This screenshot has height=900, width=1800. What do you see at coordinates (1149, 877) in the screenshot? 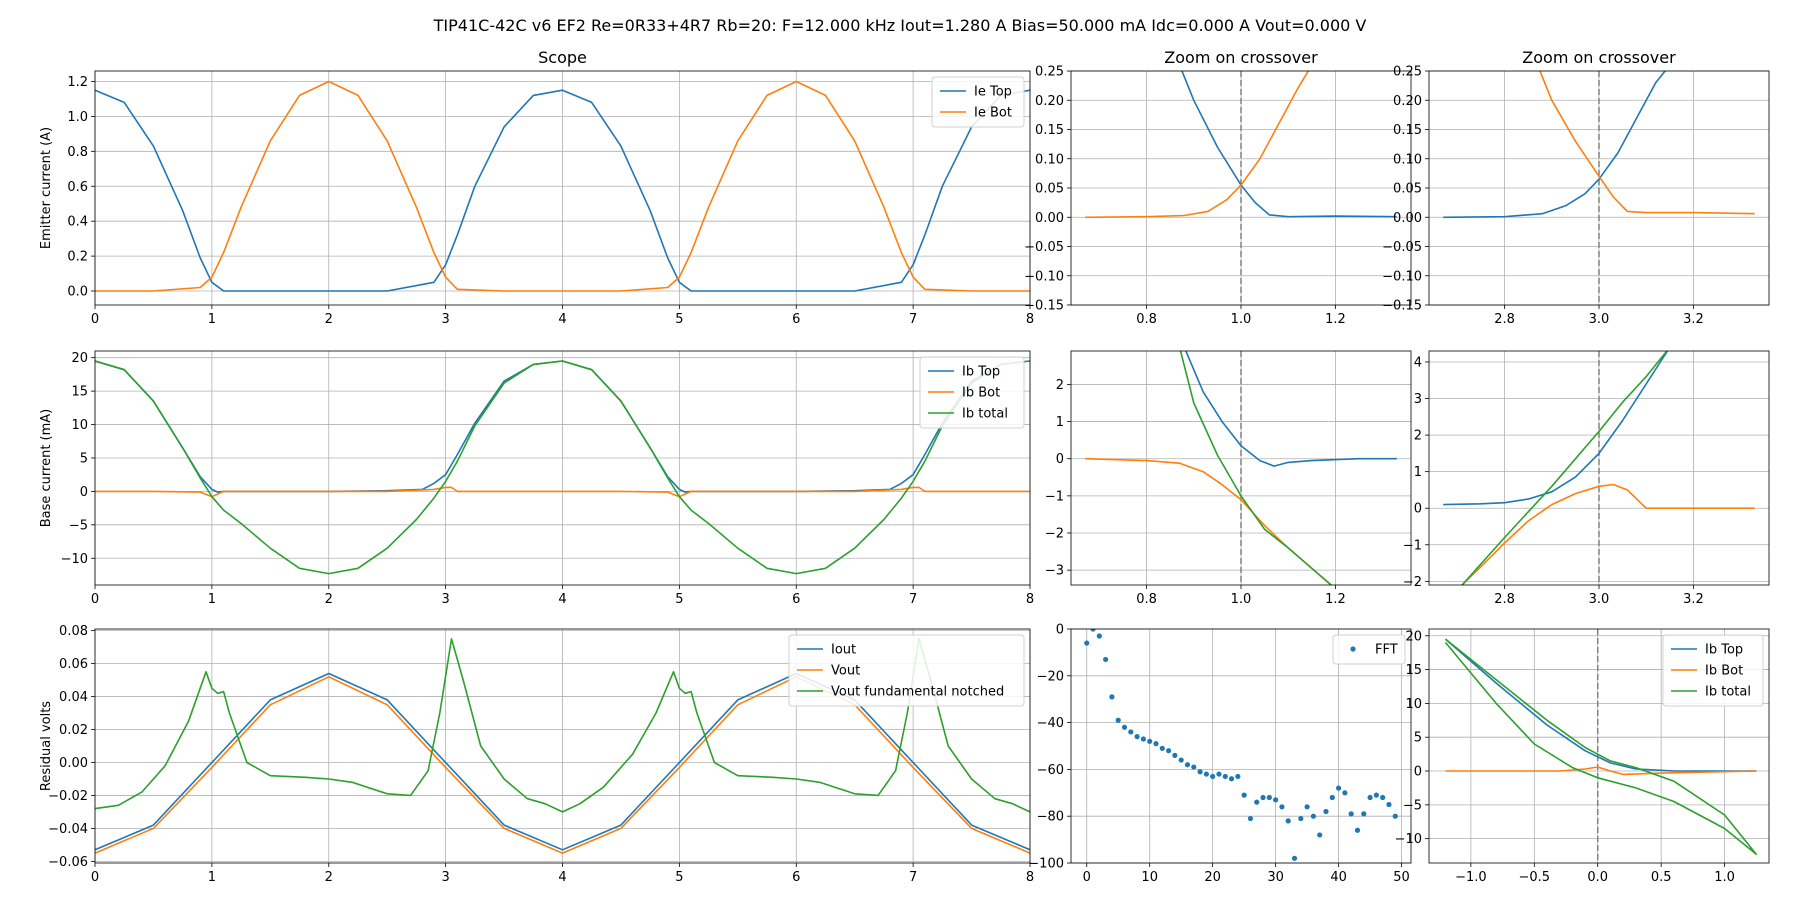
I see `x-tick-label: 10` at bounding box center [1149, 877].